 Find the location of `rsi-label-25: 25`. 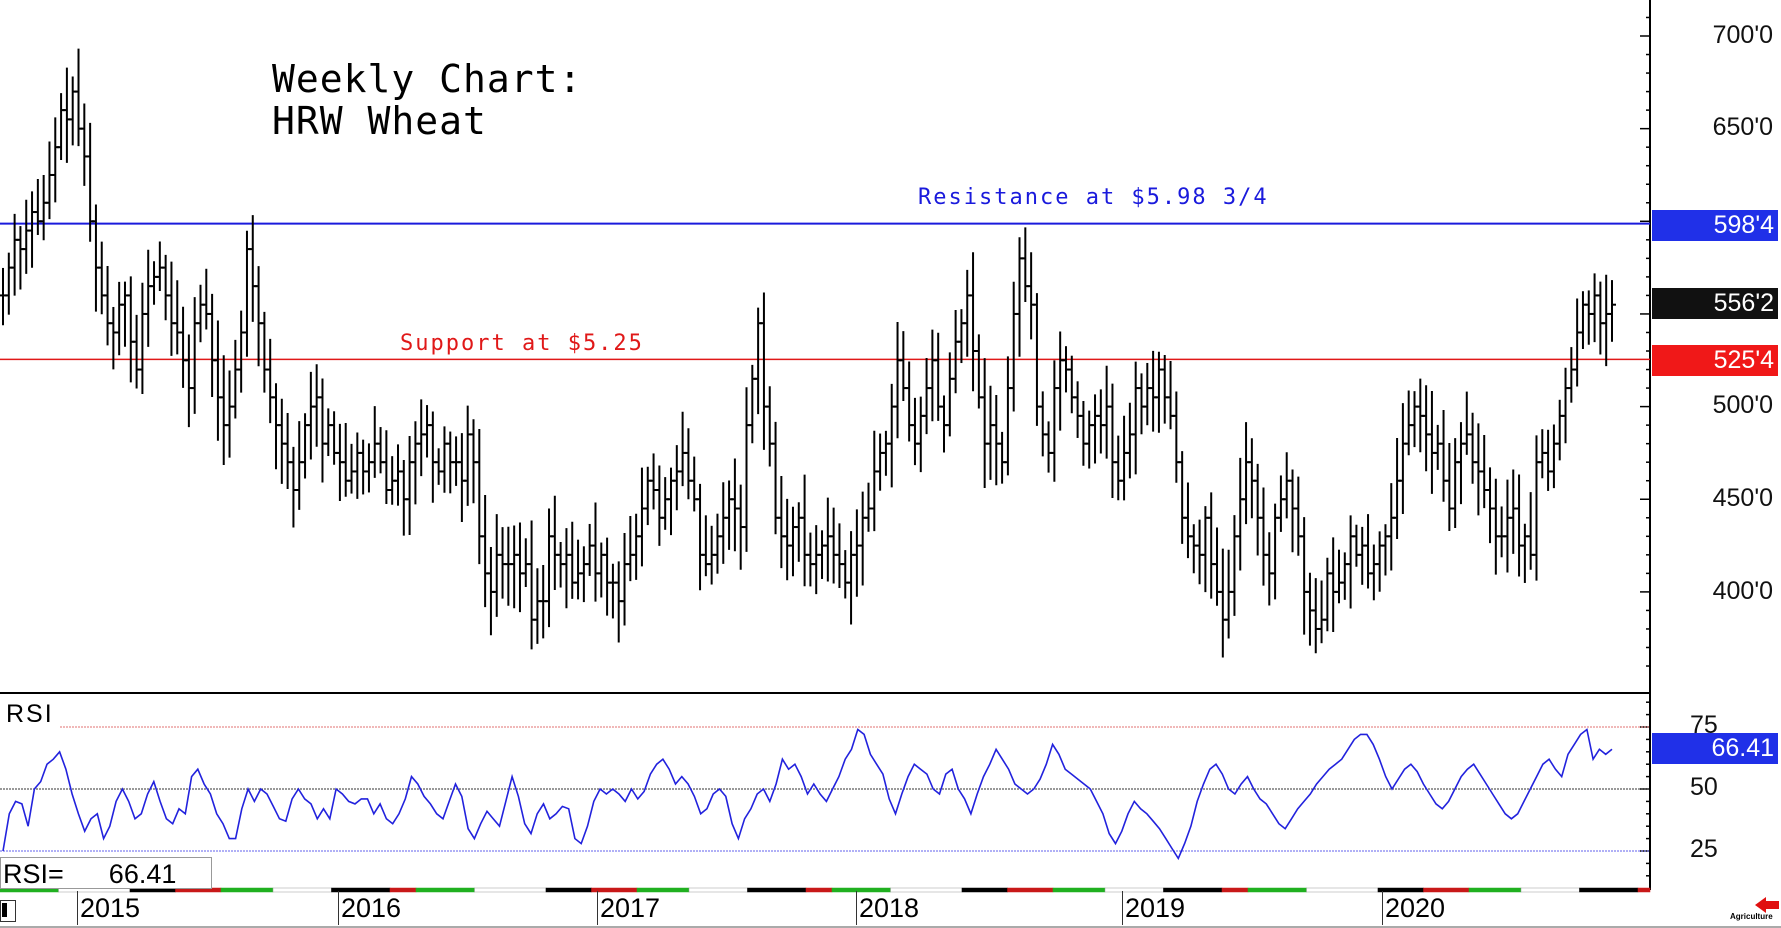

rsi-label-25: 25 is located at coordinates (1704, 849).